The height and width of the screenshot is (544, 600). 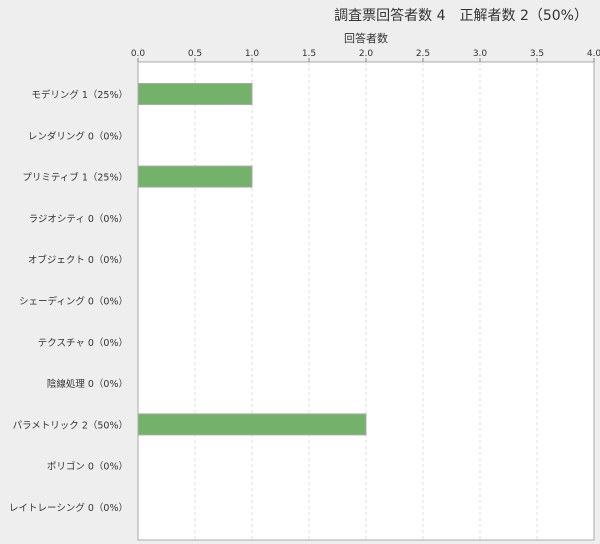 I want to click on x-axis-title: 回答者数, so click(x=366, y=38).